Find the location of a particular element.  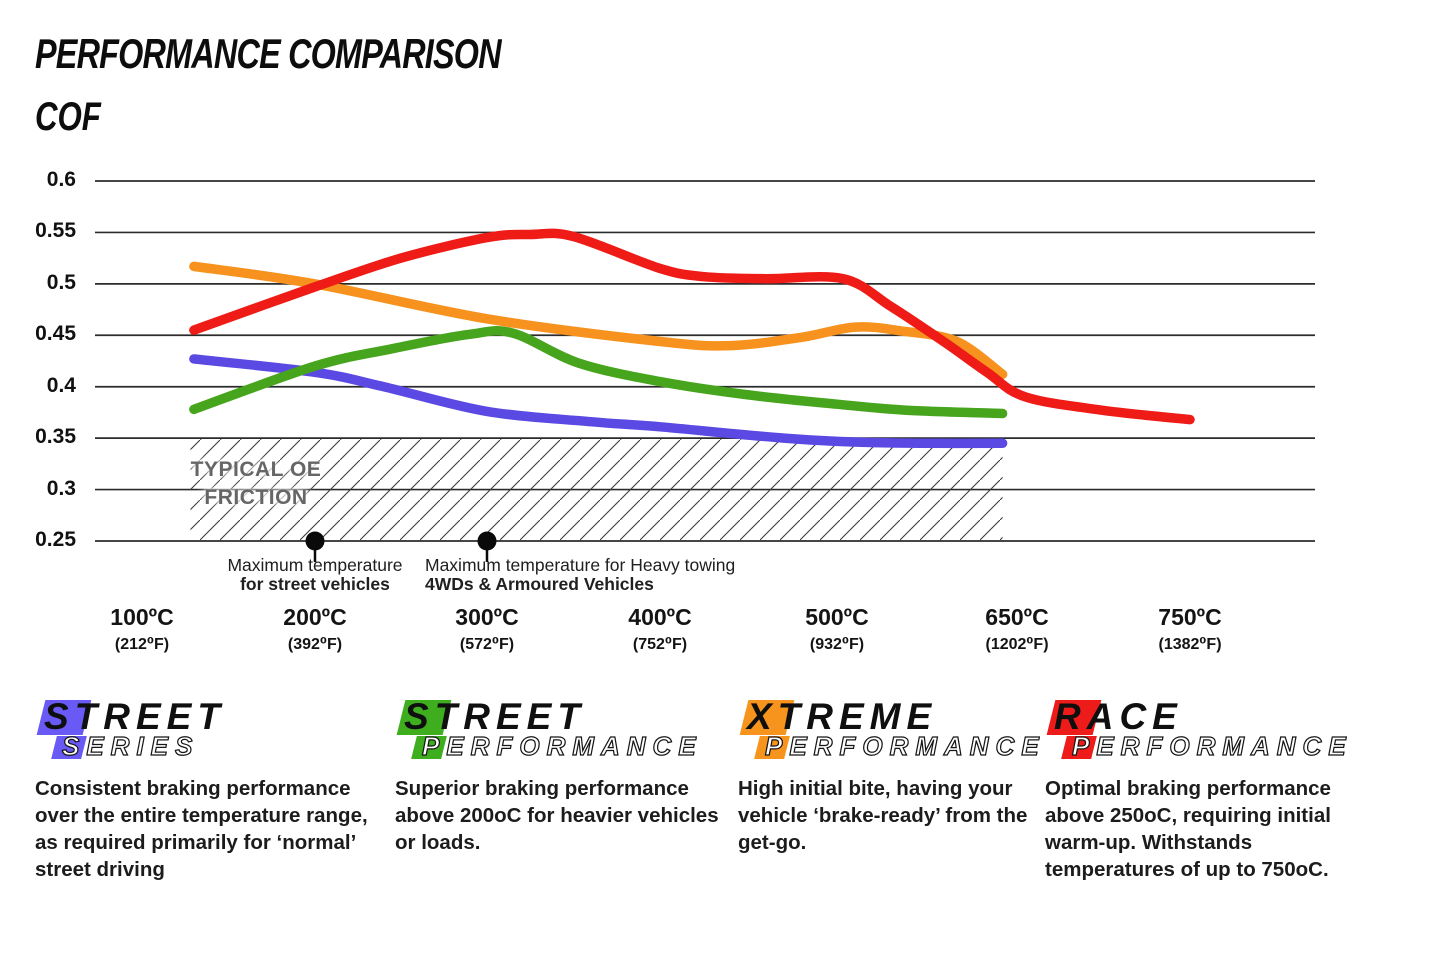

x-axis-tick-650c: 650ºC (1202⁰F) is located at coordinates (1017, 629).